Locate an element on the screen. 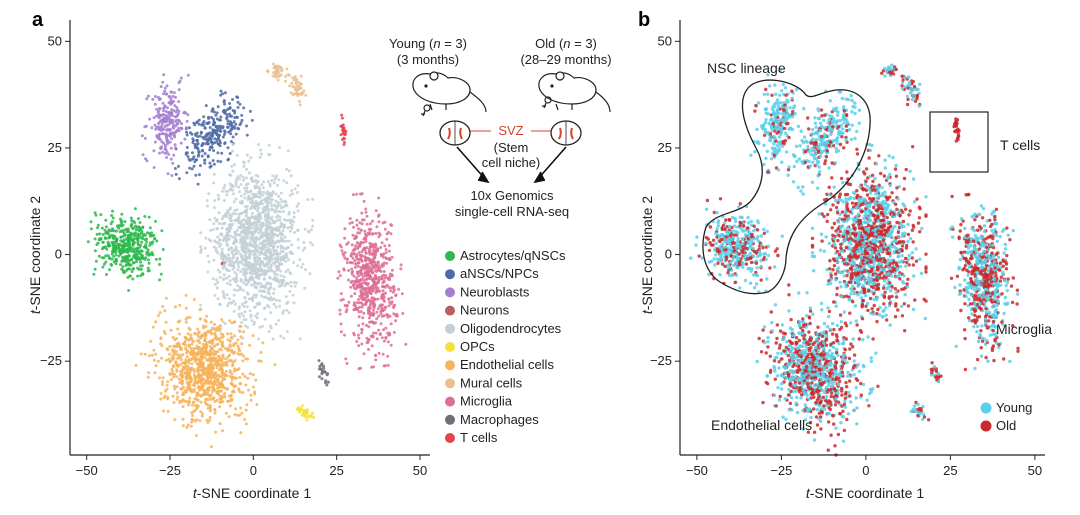 This screenshot has width=1080, height=515. stem-niche-label-1: (Stem is located at coordinates (511, 147).